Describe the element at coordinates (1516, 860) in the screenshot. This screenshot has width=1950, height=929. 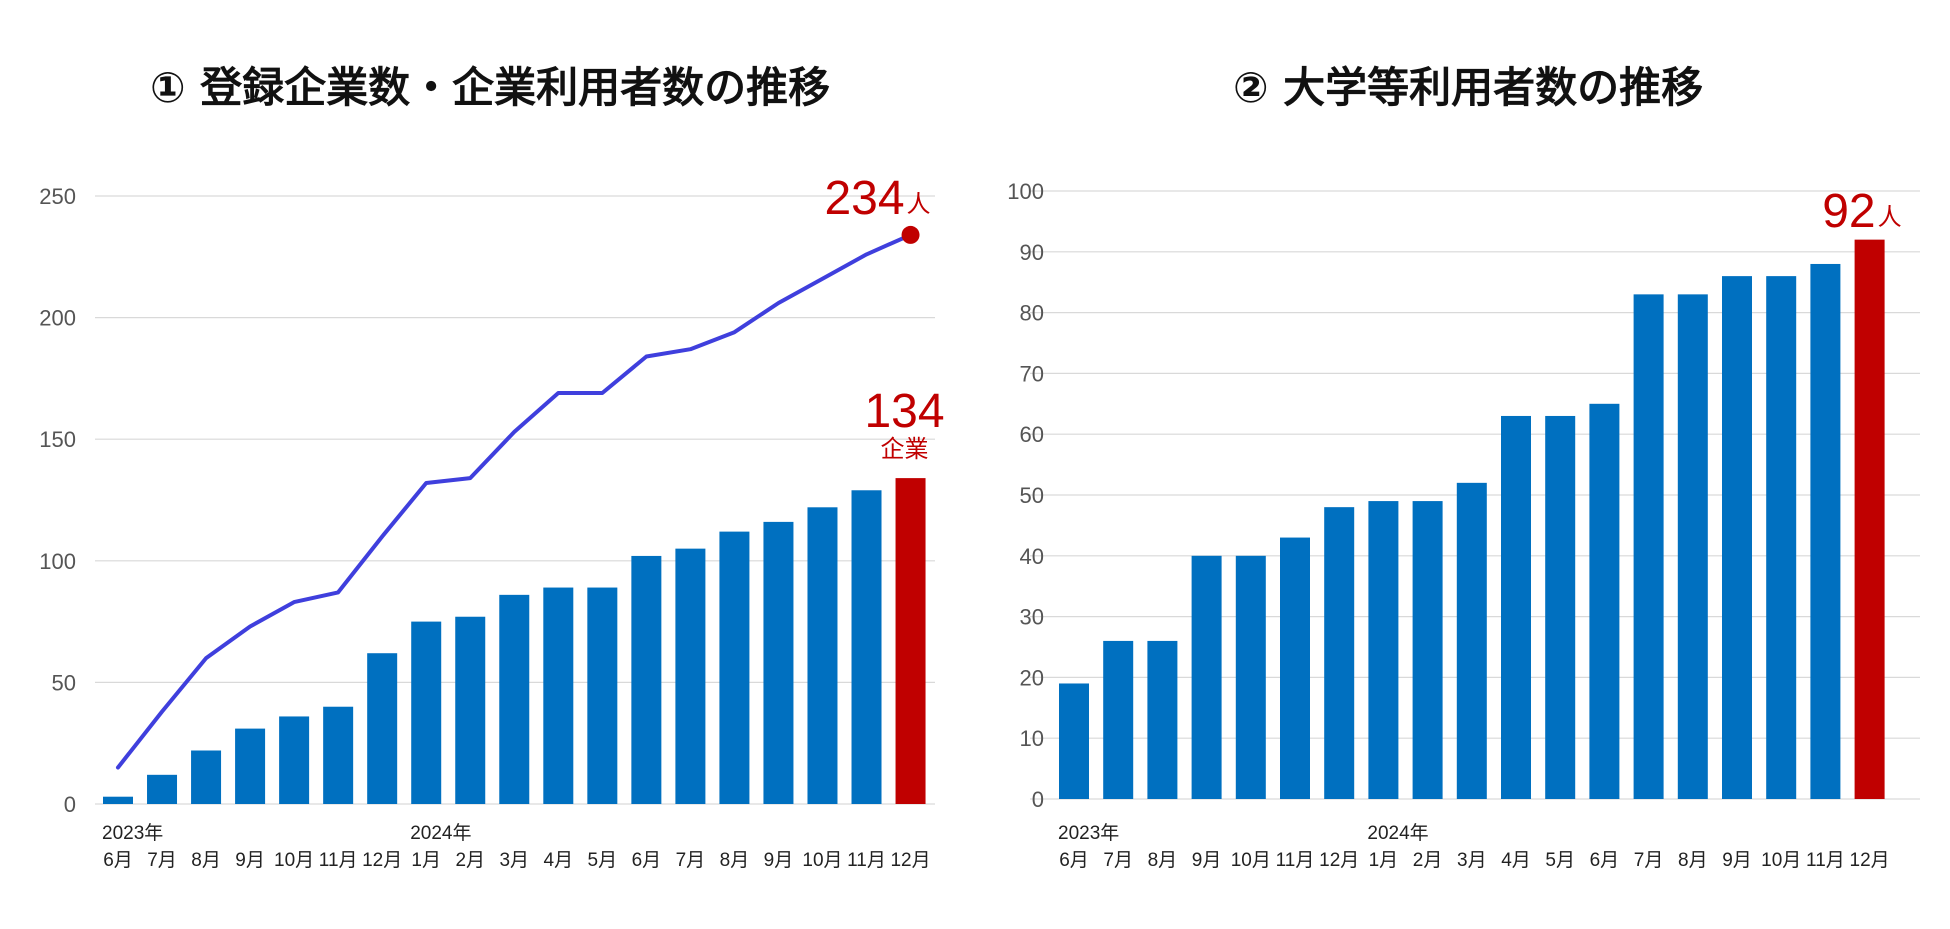
I see `chart2-xtick-label: 4月` at that location.